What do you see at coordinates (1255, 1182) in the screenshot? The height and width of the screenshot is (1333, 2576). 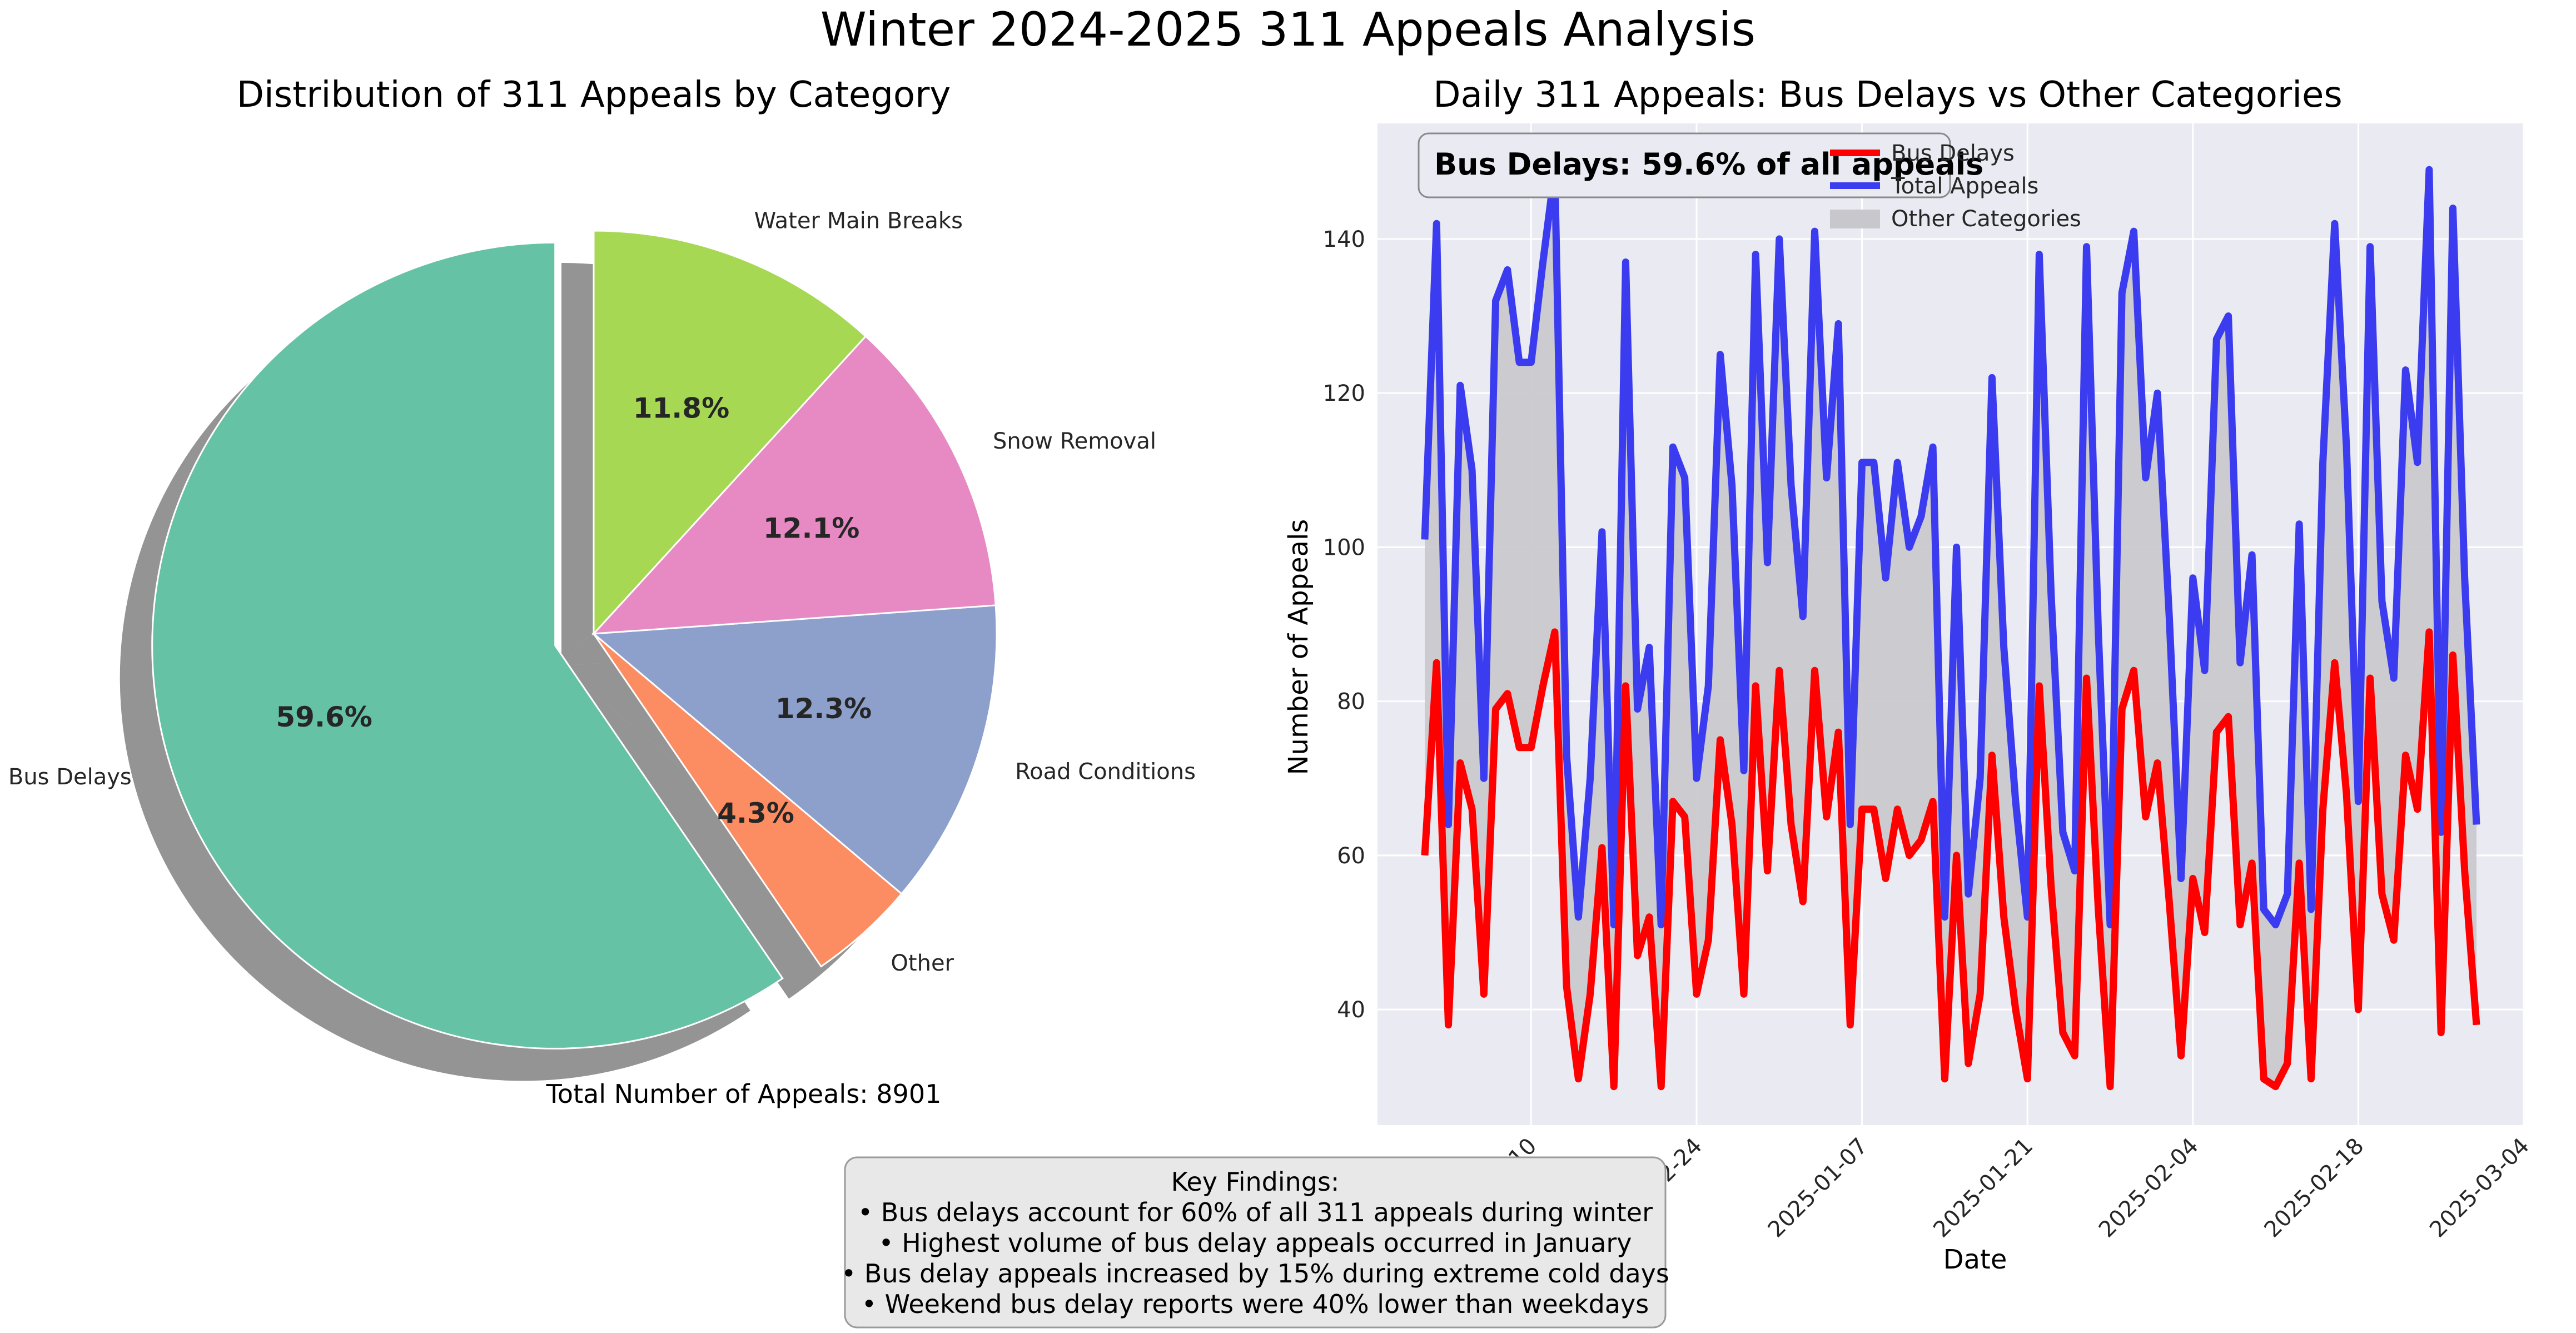 I see `key-findings-title: Key Findings:` at bounding box center [1255, 1182].